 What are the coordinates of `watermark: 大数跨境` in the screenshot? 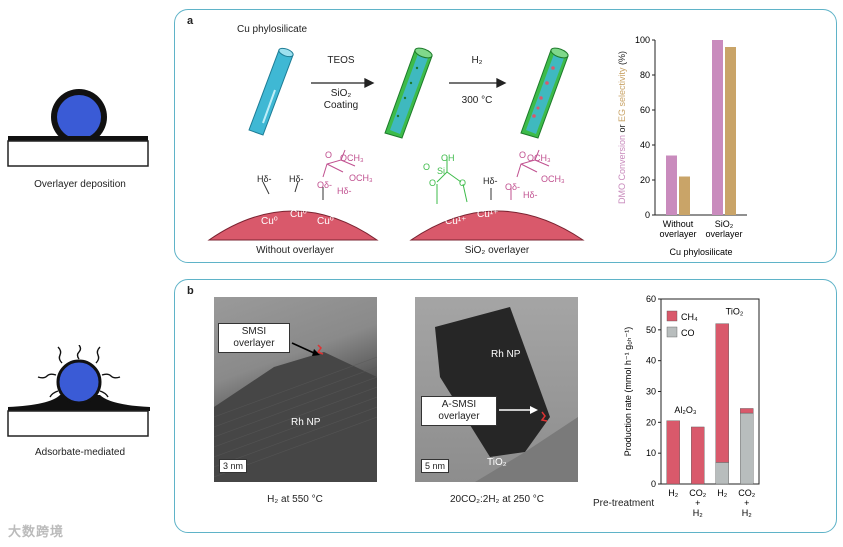 It's located at (36, 531).